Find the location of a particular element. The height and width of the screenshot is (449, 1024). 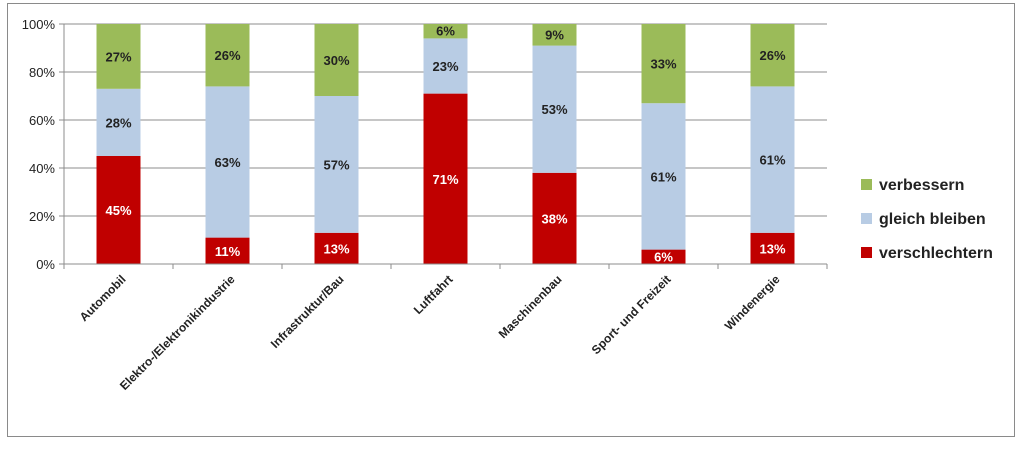

y-tick-label: 100% is located at coordinates (39, 24).